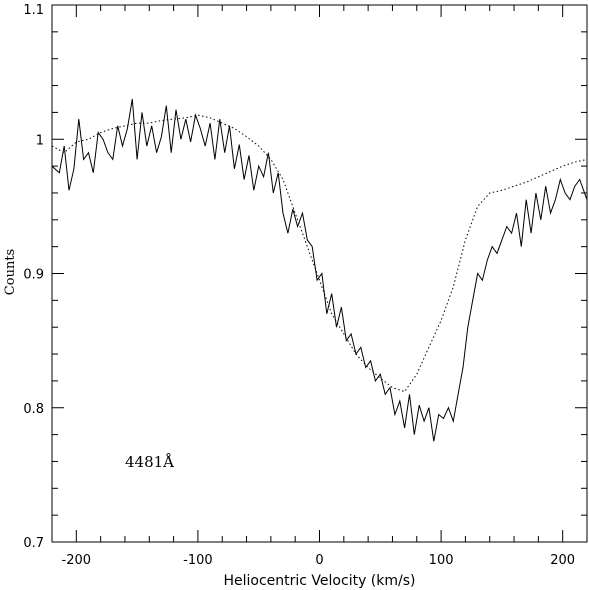  I want to click on y-tick-label: 1.1, so click(33, 10).